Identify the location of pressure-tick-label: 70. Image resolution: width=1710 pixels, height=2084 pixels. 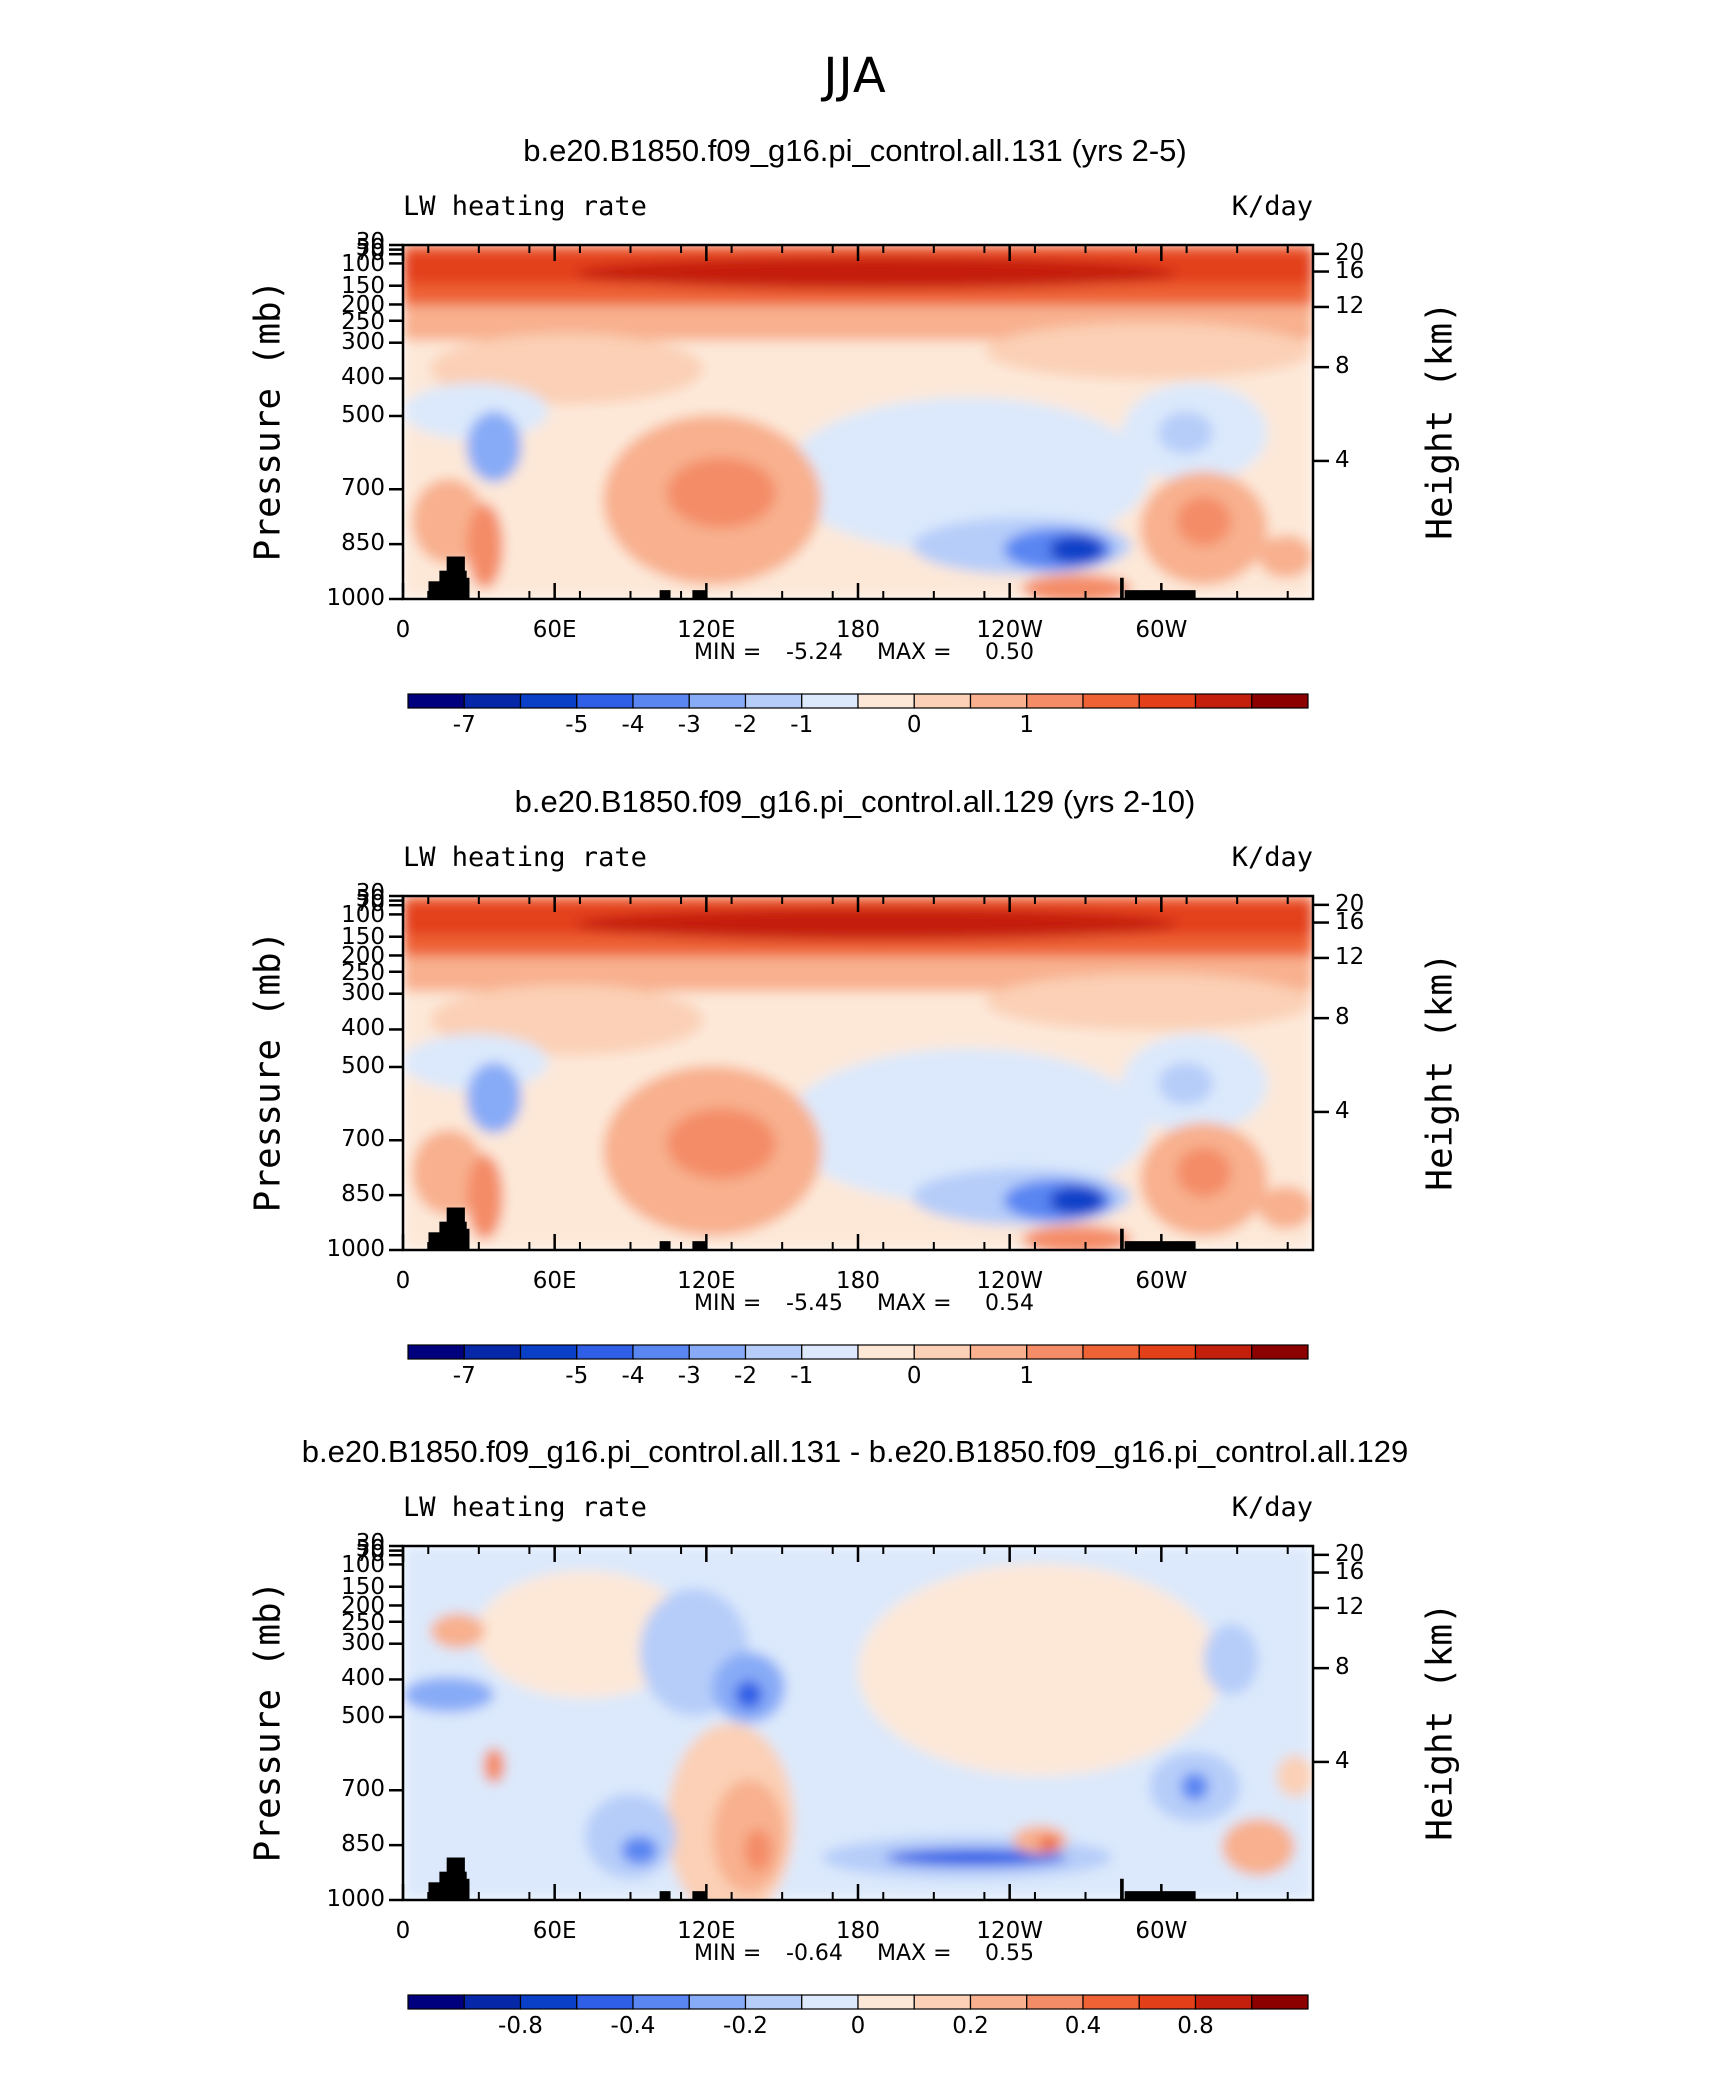
(370, 252).